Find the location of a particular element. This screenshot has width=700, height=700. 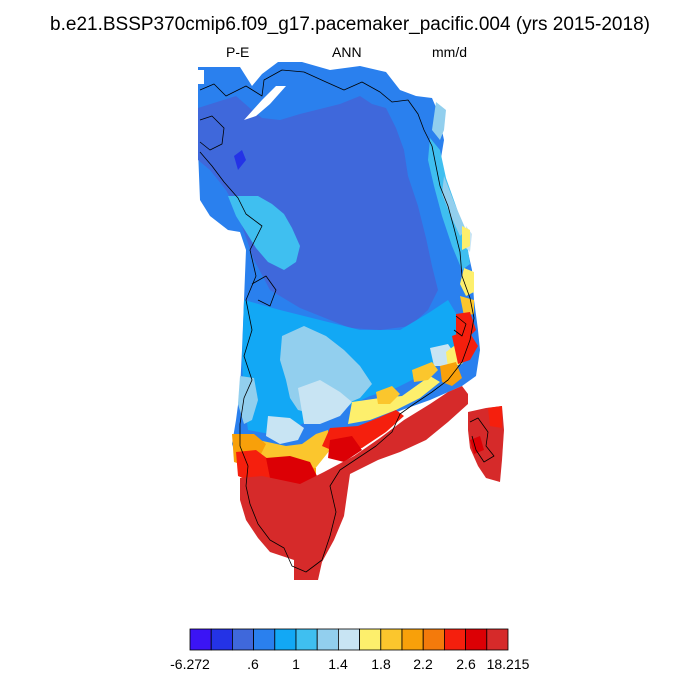

colorbar-label: 1.4 is located at coordinates (338, 664).